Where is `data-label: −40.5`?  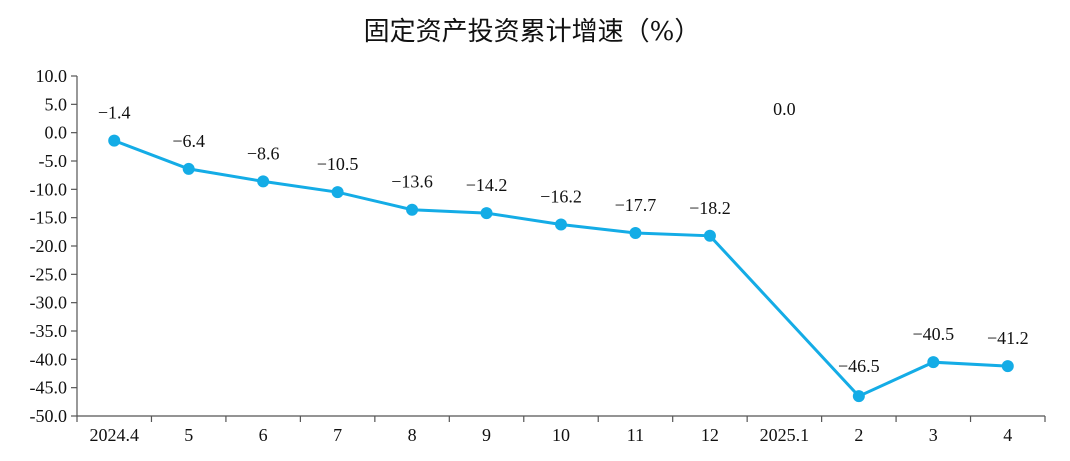
data-label: −40.5 is located at coordinates (933, 334).